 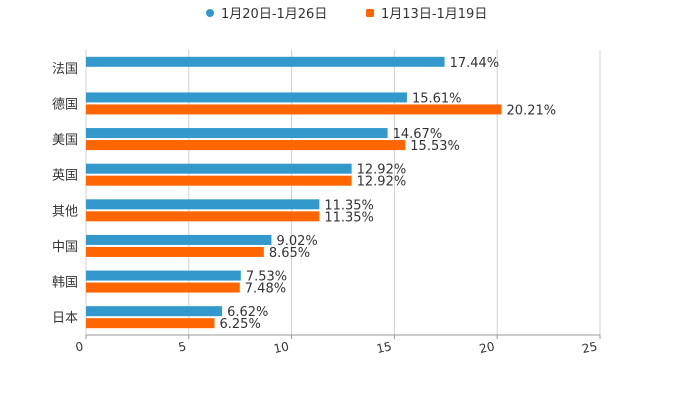 What do you see at coordinates (590, 347) in the screenshot?
I see `x-tick-label: 25` at bounding box center [590, 347].